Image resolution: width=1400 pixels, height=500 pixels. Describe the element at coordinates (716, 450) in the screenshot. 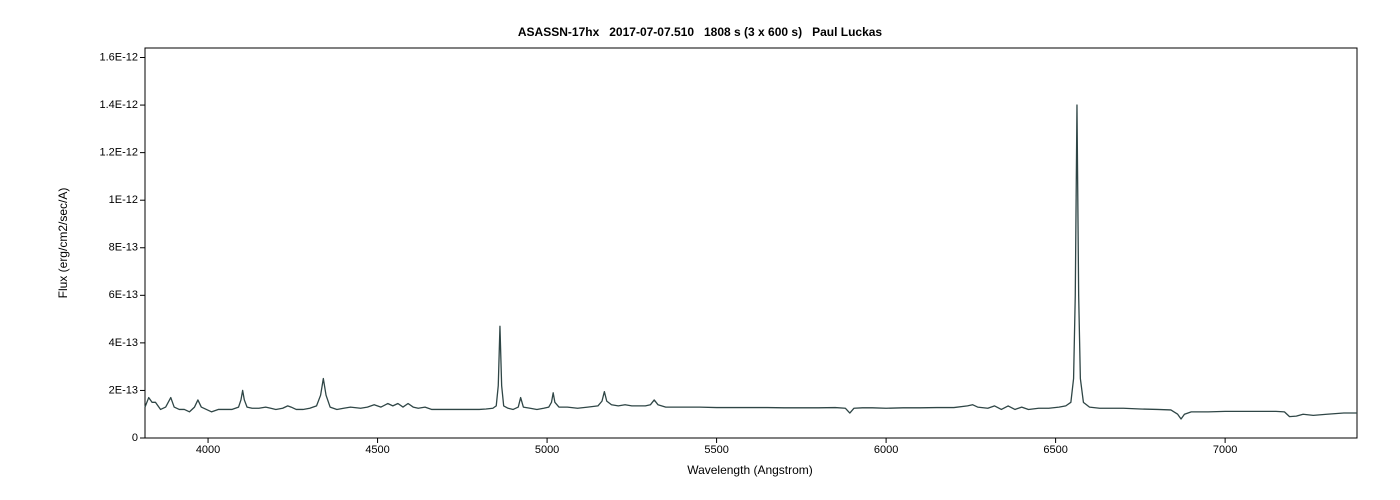

I see `x-tick-label: 5500` at that location.